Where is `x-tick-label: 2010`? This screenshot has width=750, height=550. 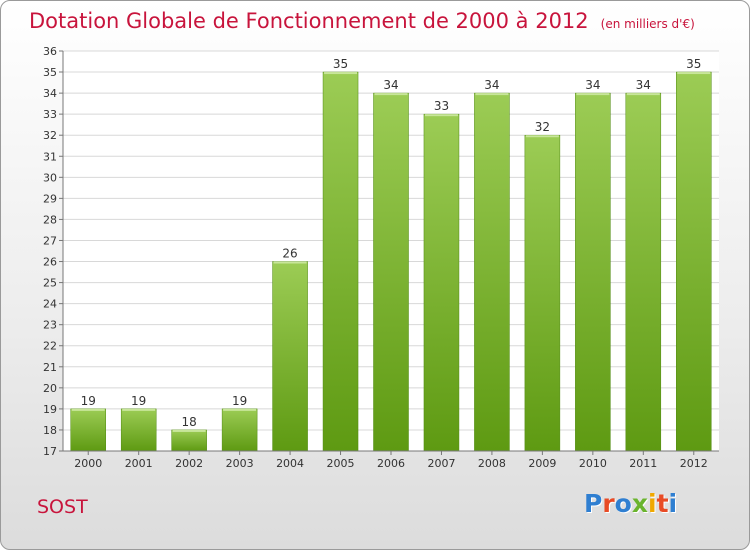 x-tick-label: 2010 is located at coordinates (593, 463).